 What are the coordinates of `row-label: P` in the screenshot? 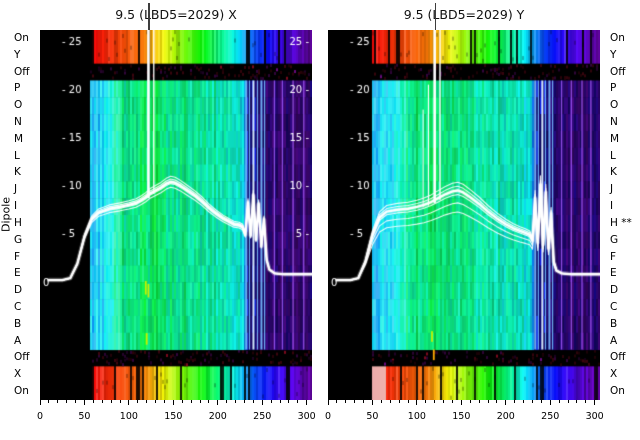 It's located at (613, 88).